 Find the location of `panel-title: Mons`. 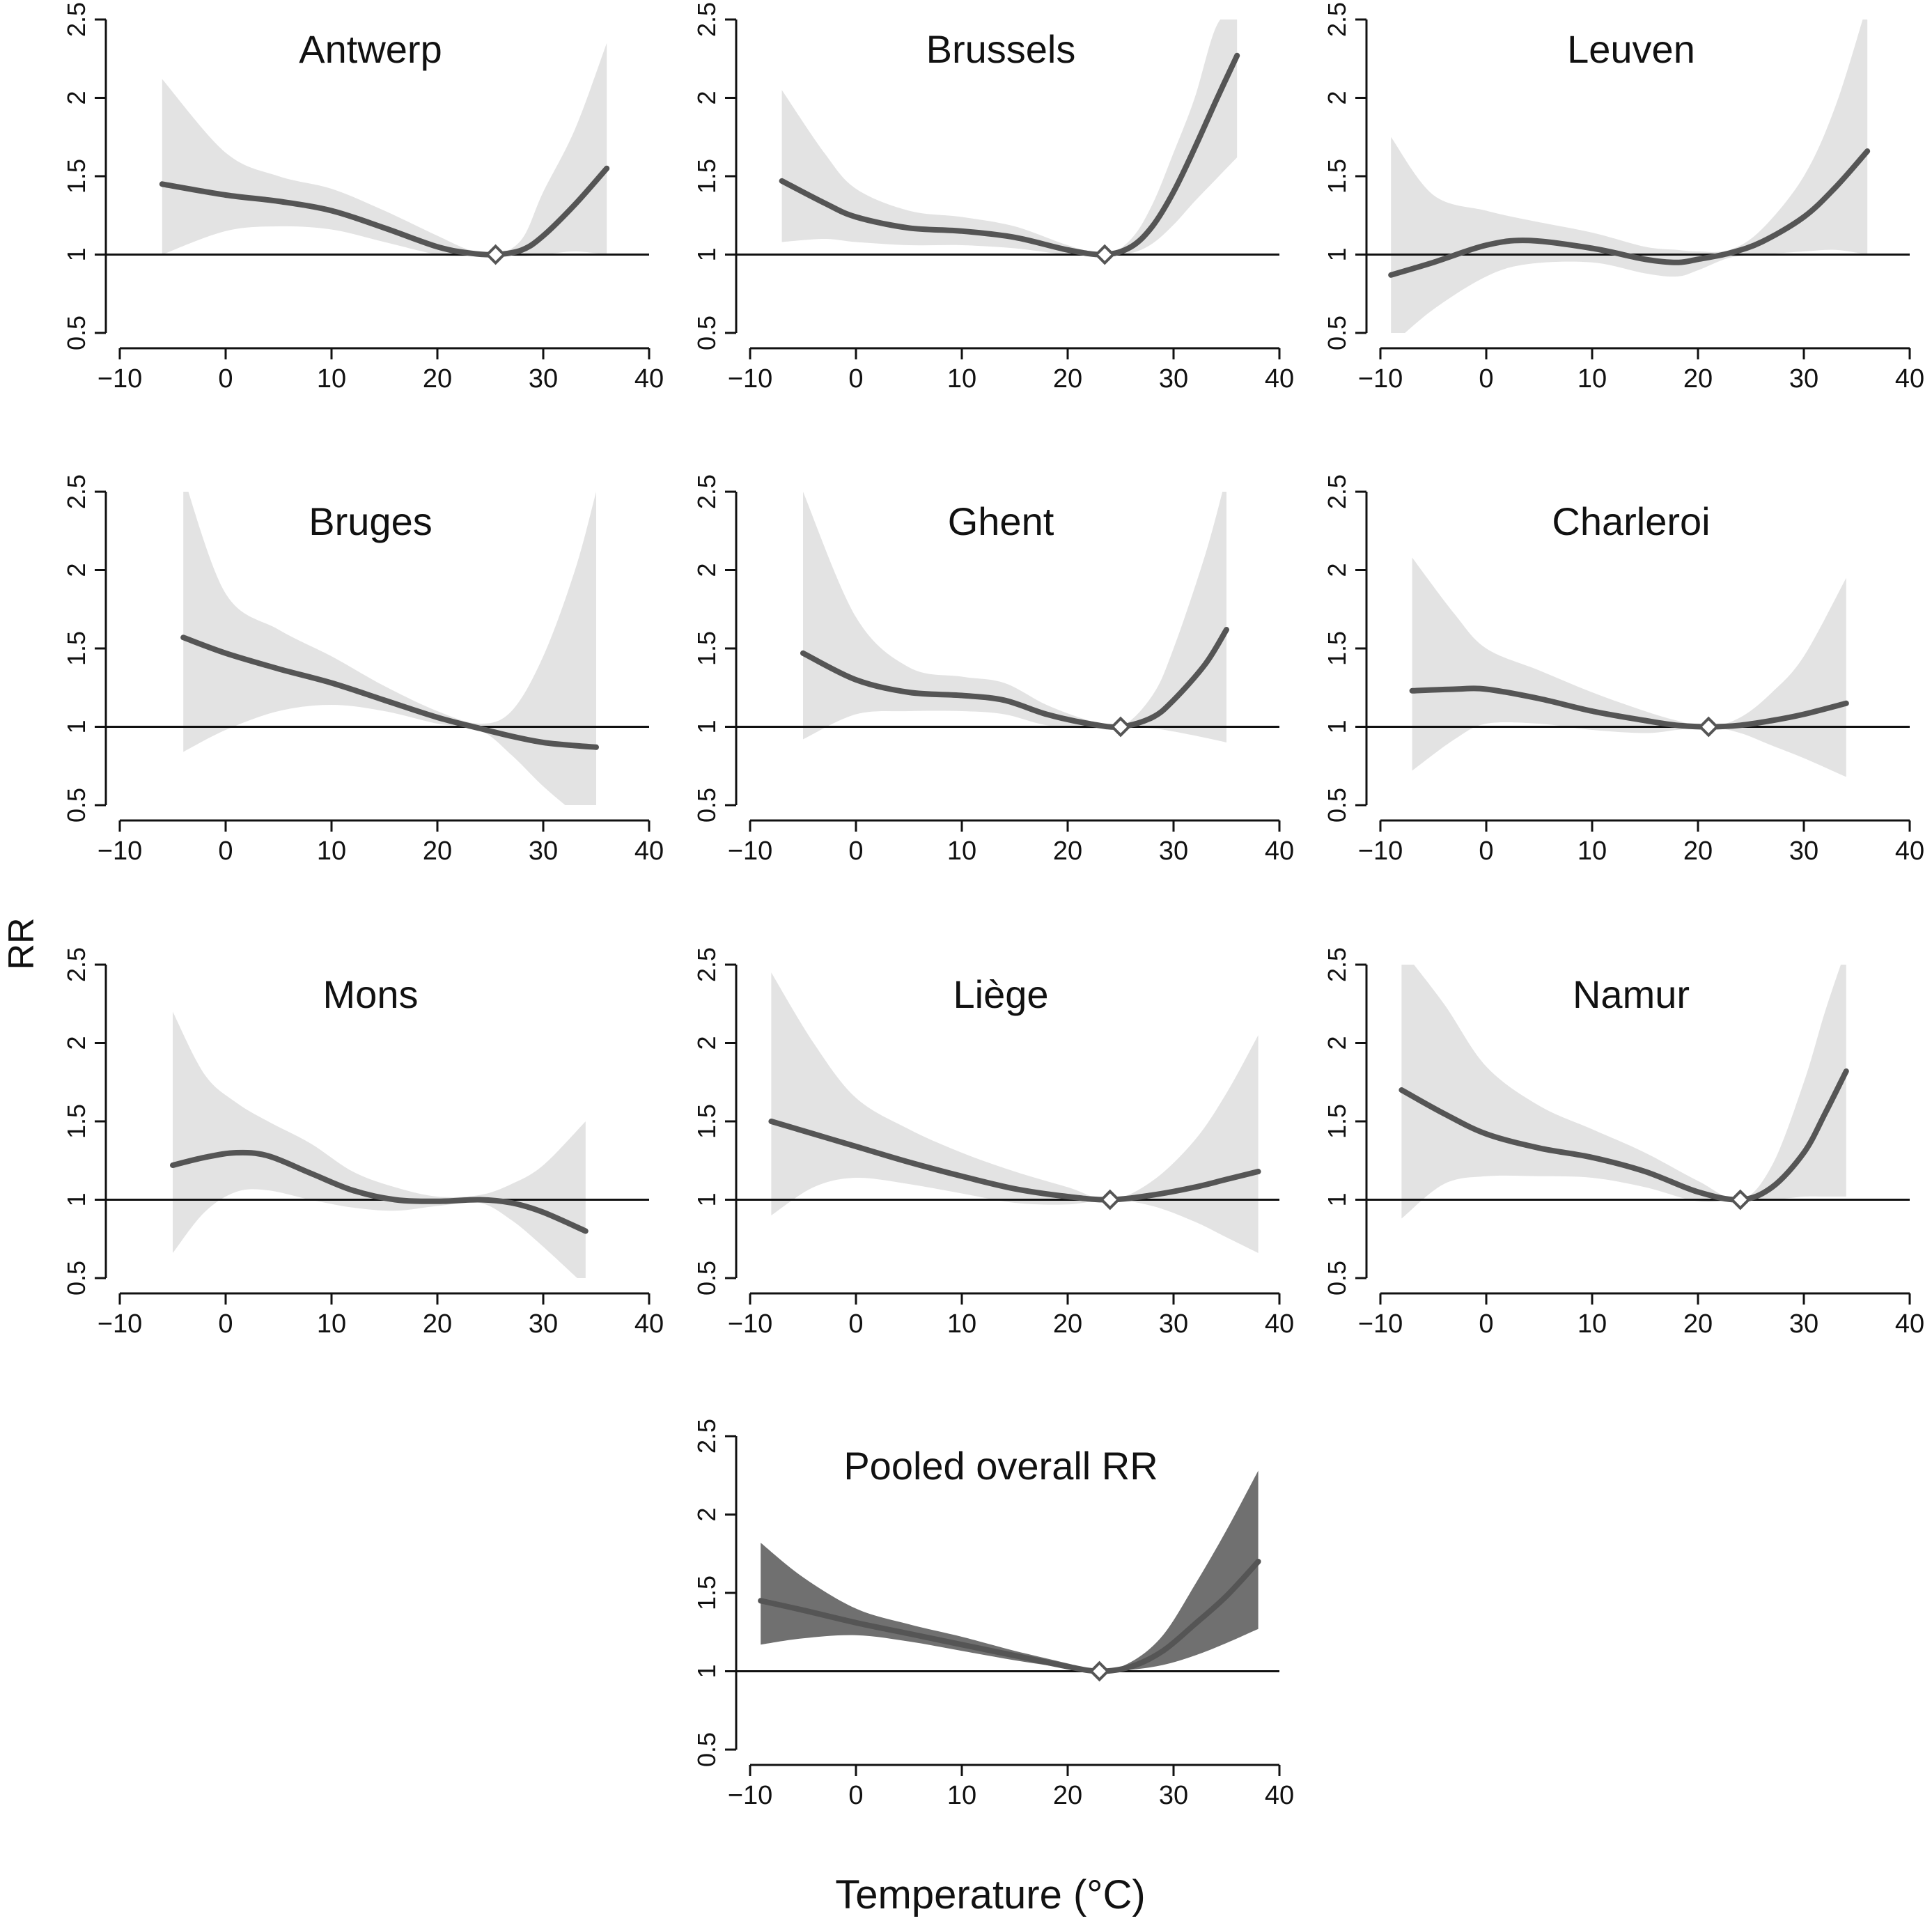

panel-title: Mons is located at coordinates (371, 994).